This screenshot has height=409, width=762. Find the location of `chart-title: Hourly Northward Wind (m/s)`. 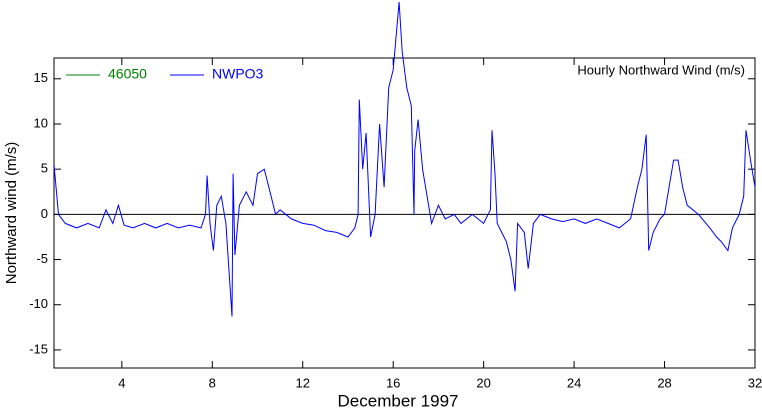

chart-title: Hourly Northward Wind (m/s) is located at coordinates (661, 69).